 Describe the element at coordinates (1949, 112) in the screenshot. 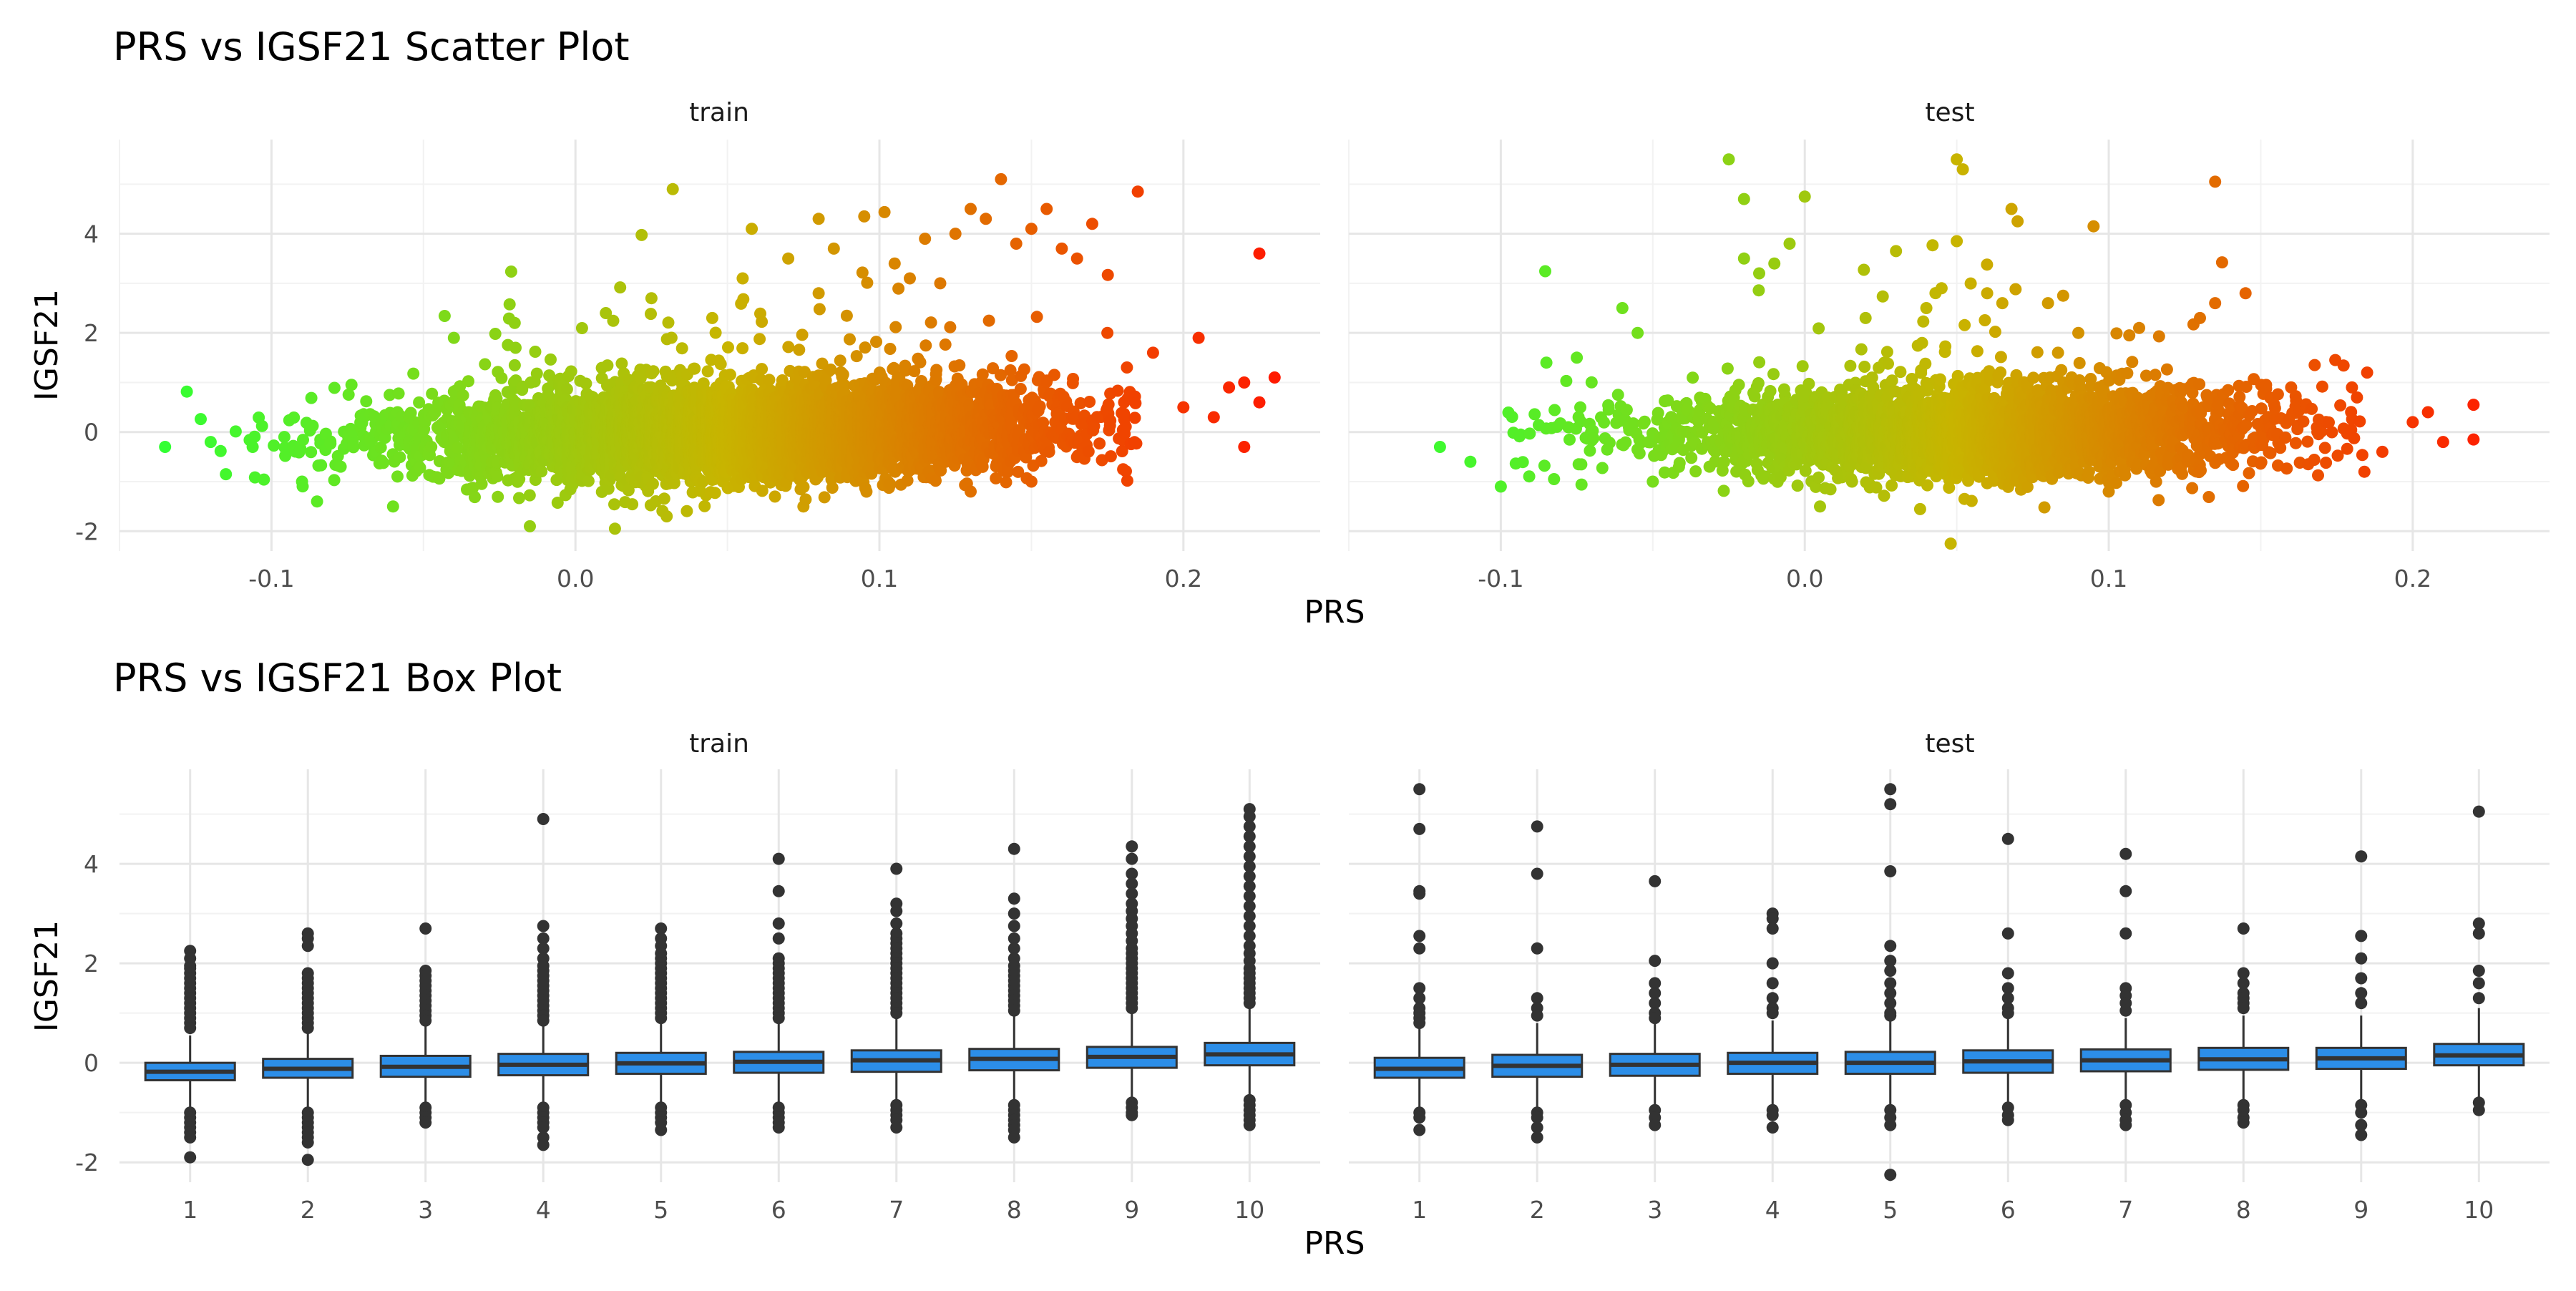

I see `scatter-strip-test: test` at that location.